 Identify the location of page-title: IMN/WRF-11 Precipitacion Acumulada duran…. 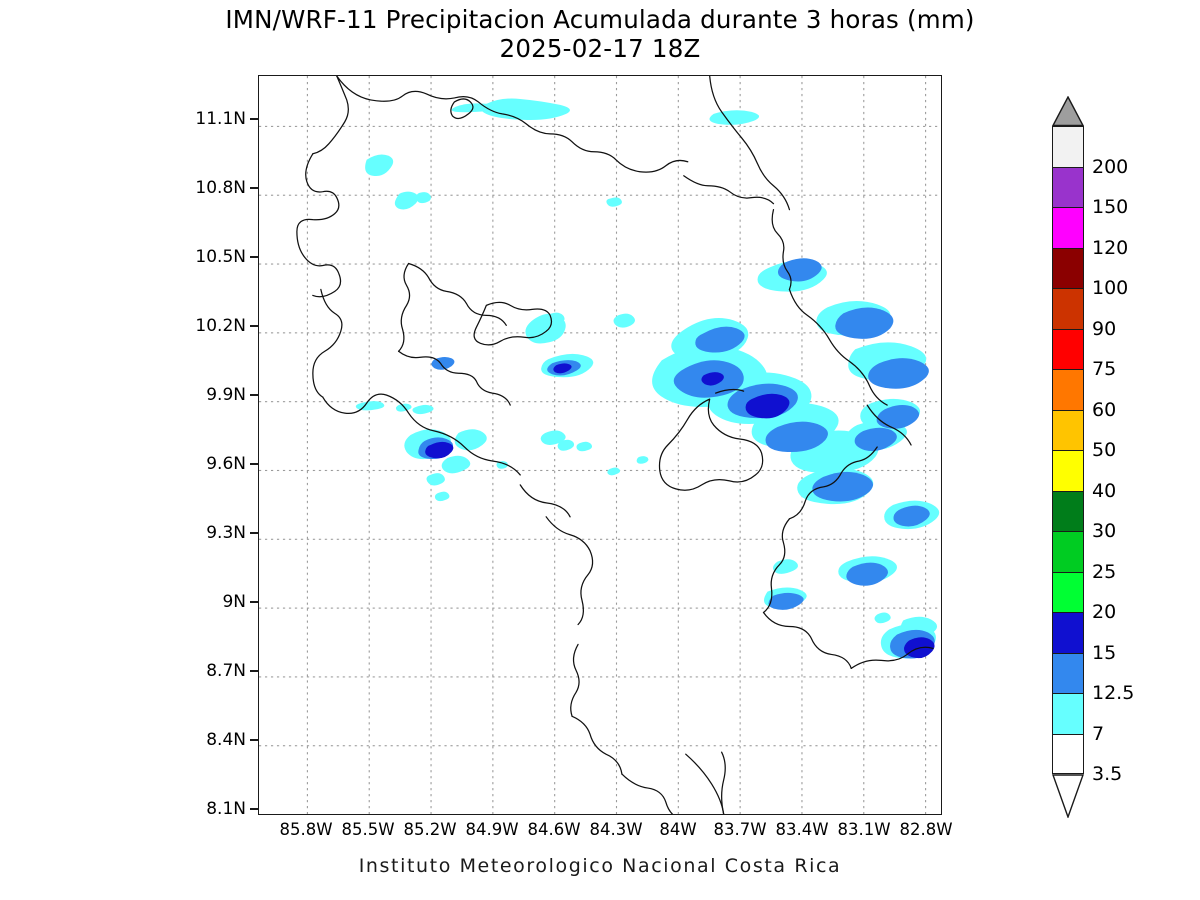
(600, 34).